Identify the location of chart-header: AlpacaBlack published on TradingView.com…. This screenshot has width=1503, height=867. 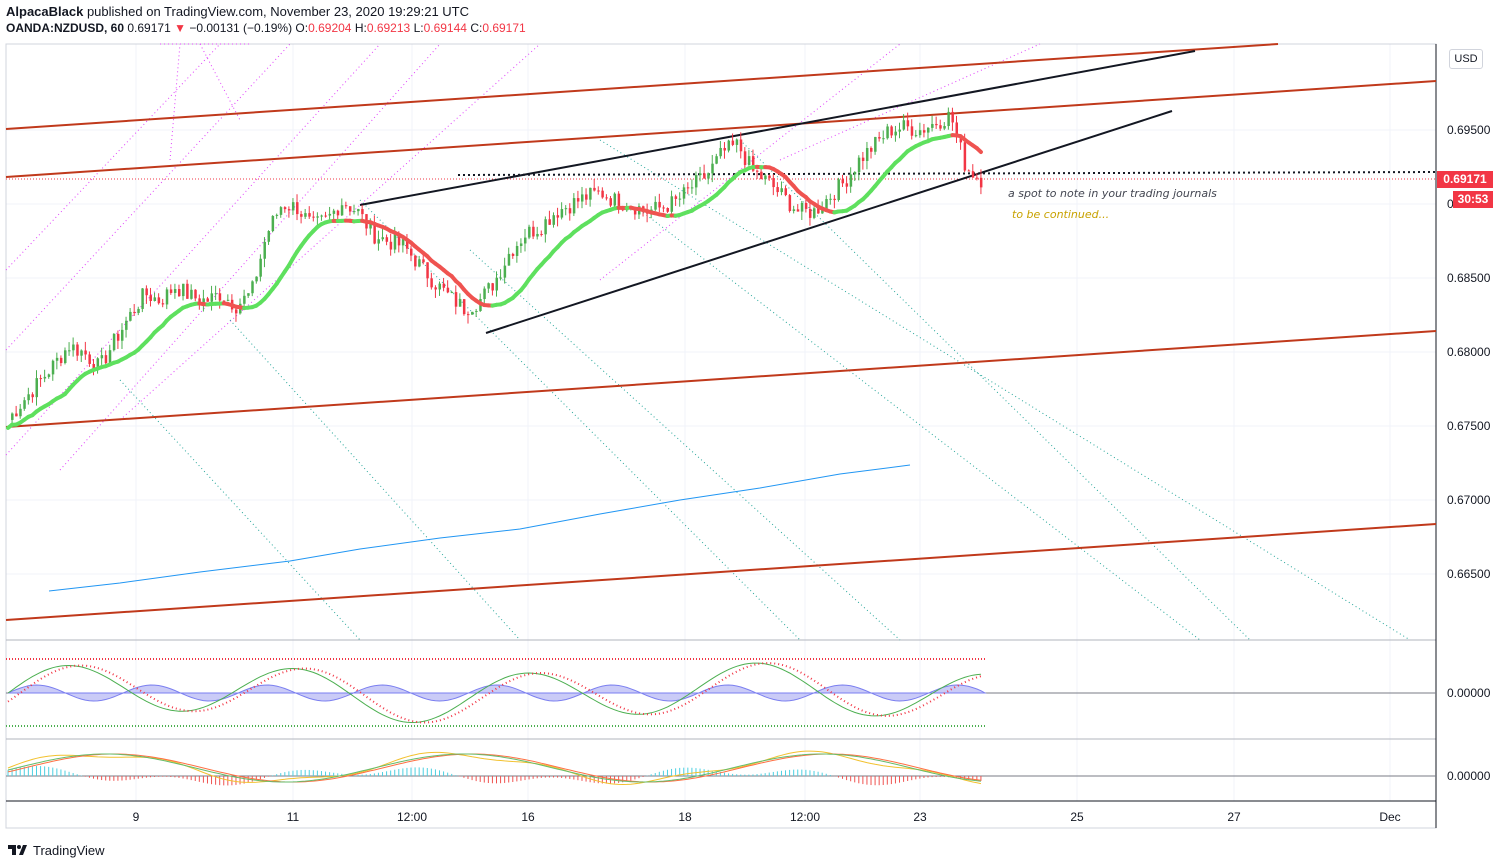
(751, 21).